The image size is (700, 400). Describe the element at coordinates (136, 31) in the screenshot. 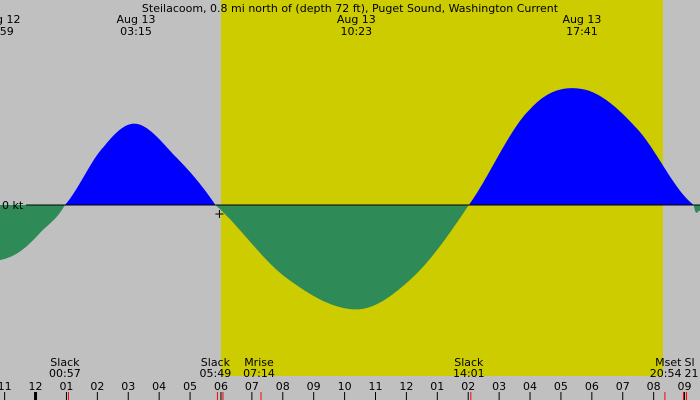

I see `peak-time-label: 03:15` at that location.